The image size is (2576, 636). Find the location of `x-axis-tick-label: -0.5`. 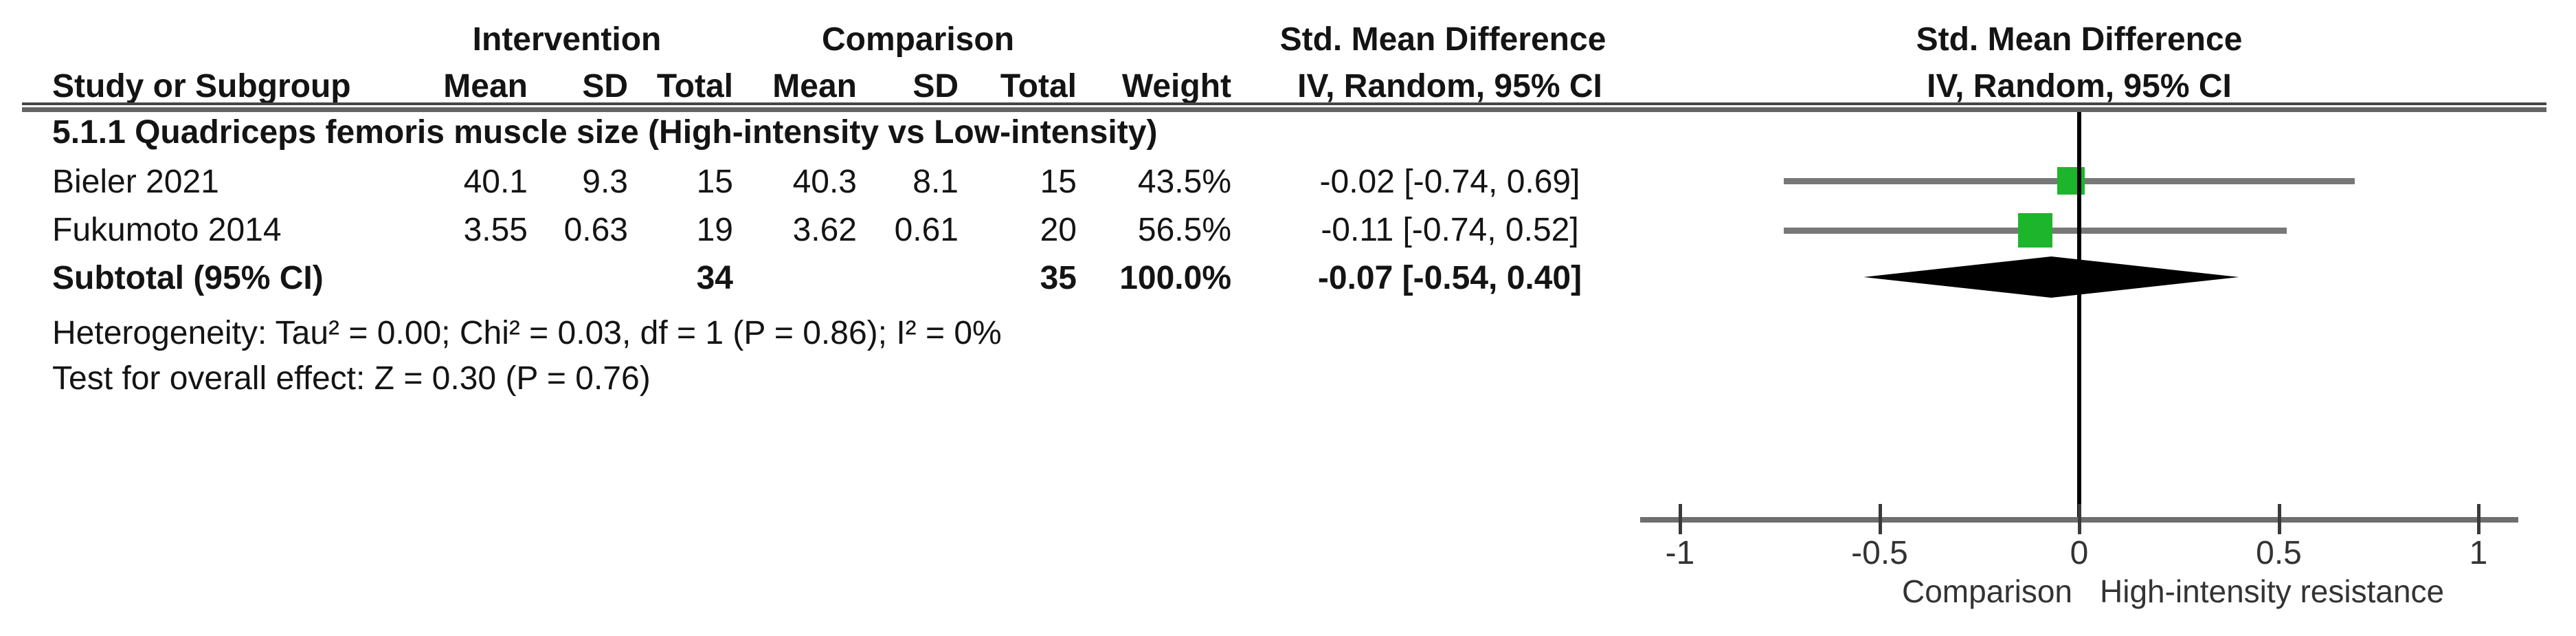

x-axis-tick-label: -0.5 is located at coordinates (1879, 553).